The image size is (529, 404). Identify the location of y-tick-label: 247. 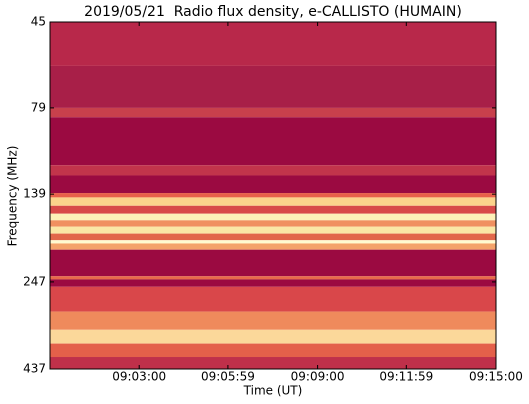
(34, 281).